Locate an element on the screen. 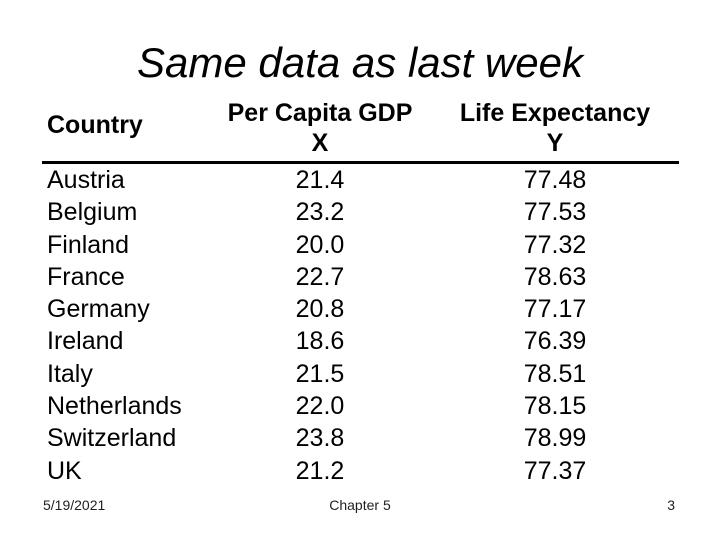 The width and height of the screenshot is (720, 540). life-expectancy-cell: 78.51 is located at coordinates (555, 373).